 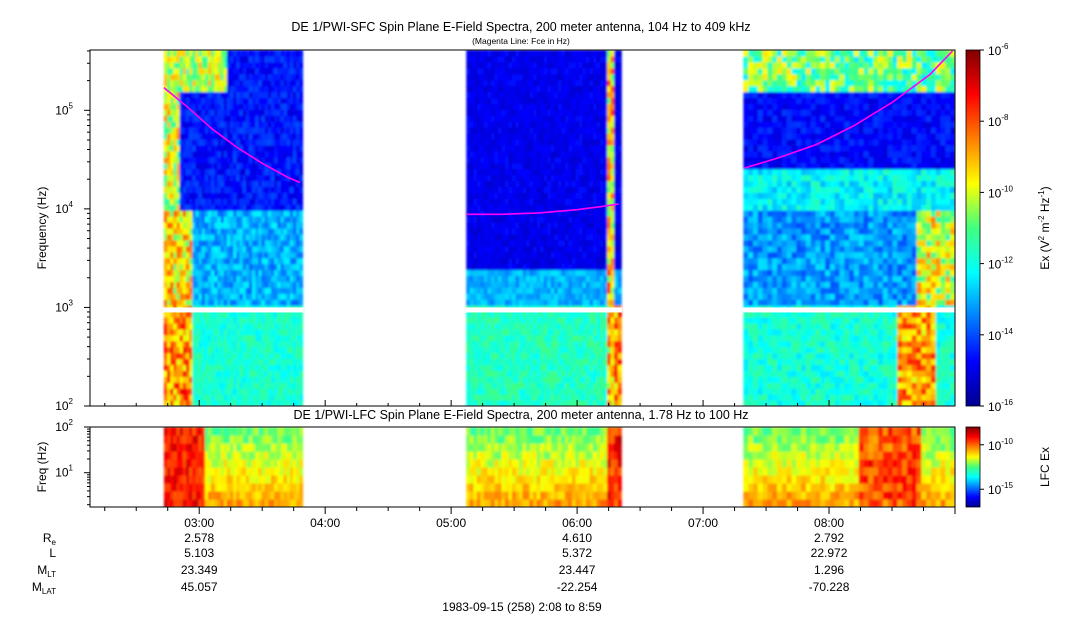 What do you see at coordinates (52, 553) in the screenshot?
I see `ephemeris-row-label: L` at bounding box center [52, 553].